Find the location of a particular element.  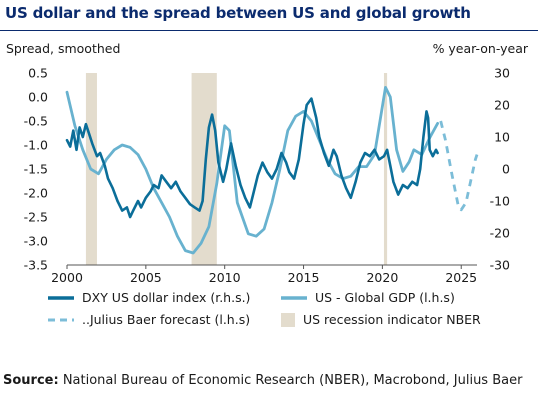

left-tick-label: -1.0 is located at coordinates (36, 145).